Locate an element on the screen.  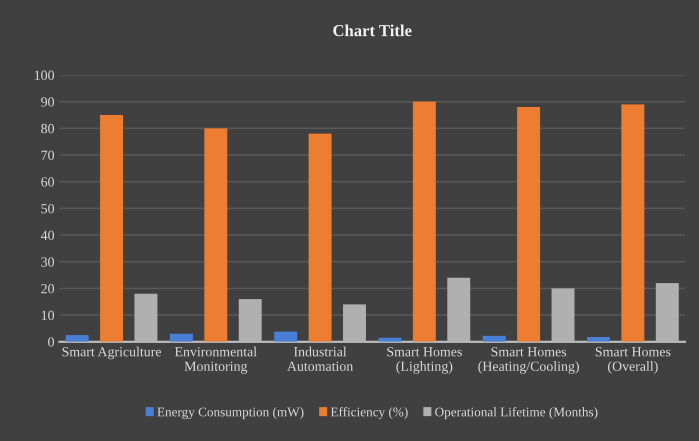
x-tick-label: Environmental Monitoring is located at coordinates (215, 360).